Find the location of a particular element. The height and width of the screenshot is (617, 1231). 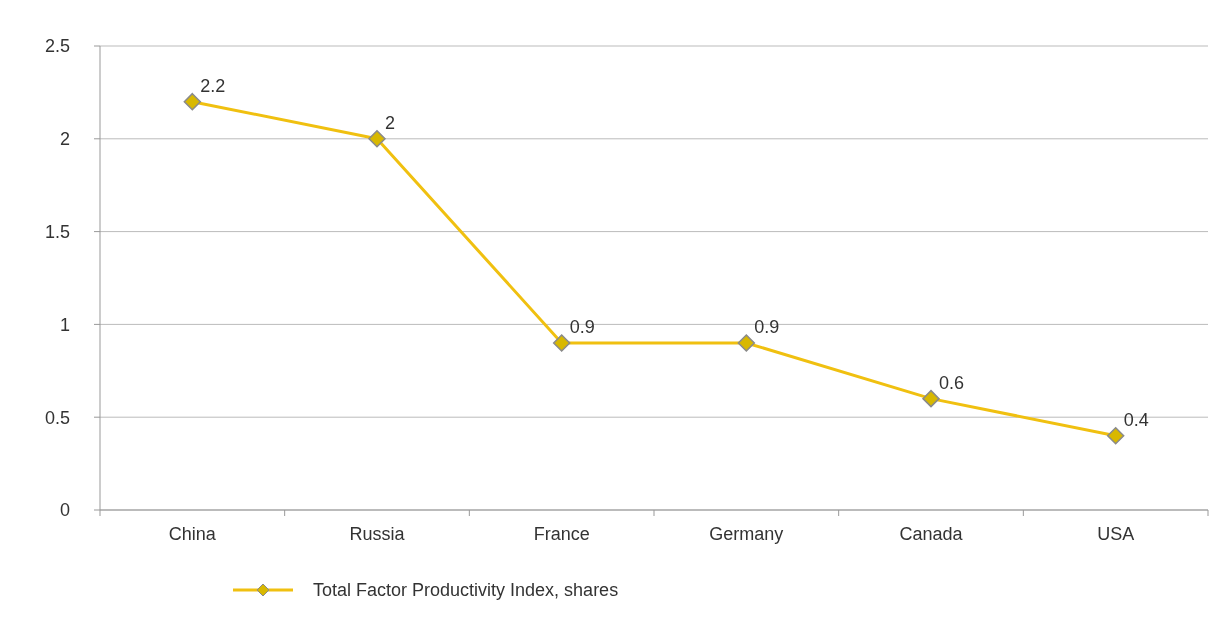

x-tick-label: China is located at coordinates (192, 534).